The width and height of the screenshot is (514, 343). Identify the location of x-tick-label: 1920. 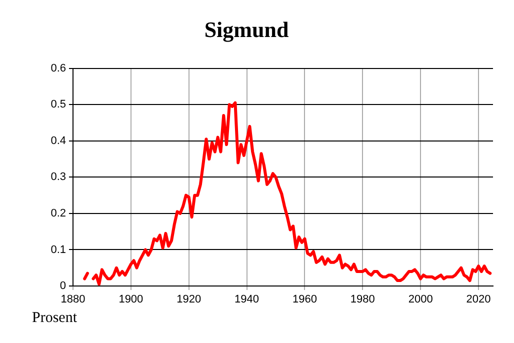
(189, 300).